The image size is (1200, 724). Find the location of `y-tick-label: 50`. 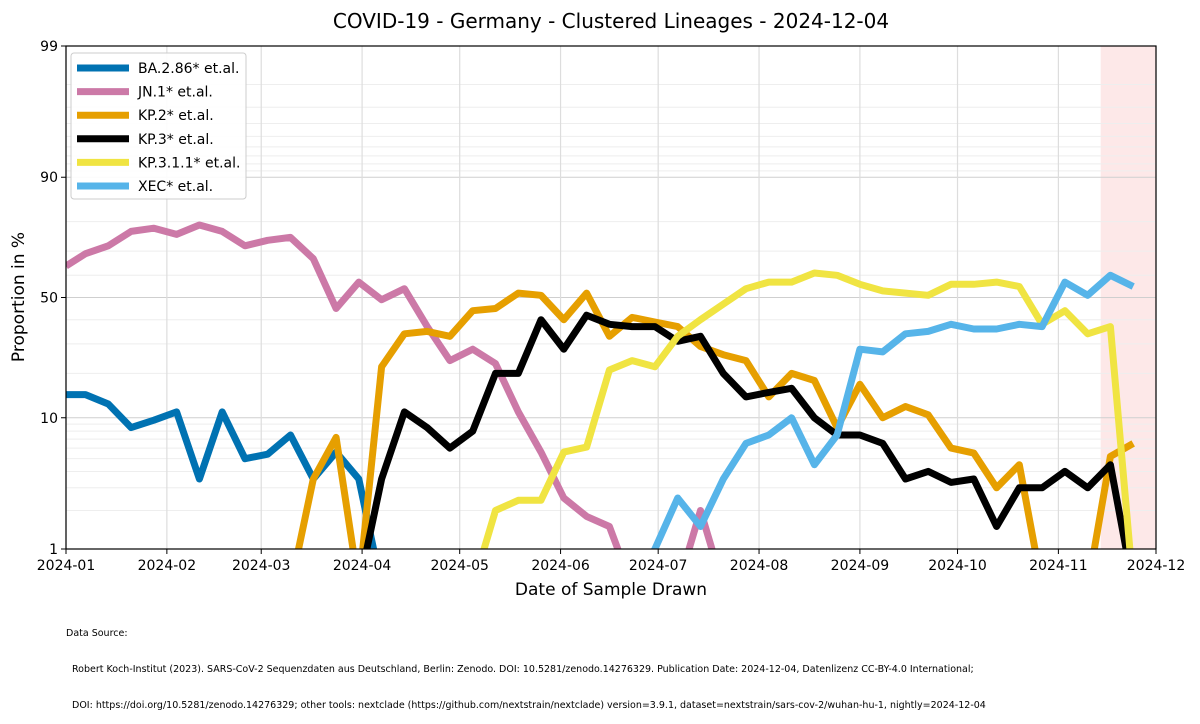

y-tick-label: 50 is located at coordinates (49, 299).